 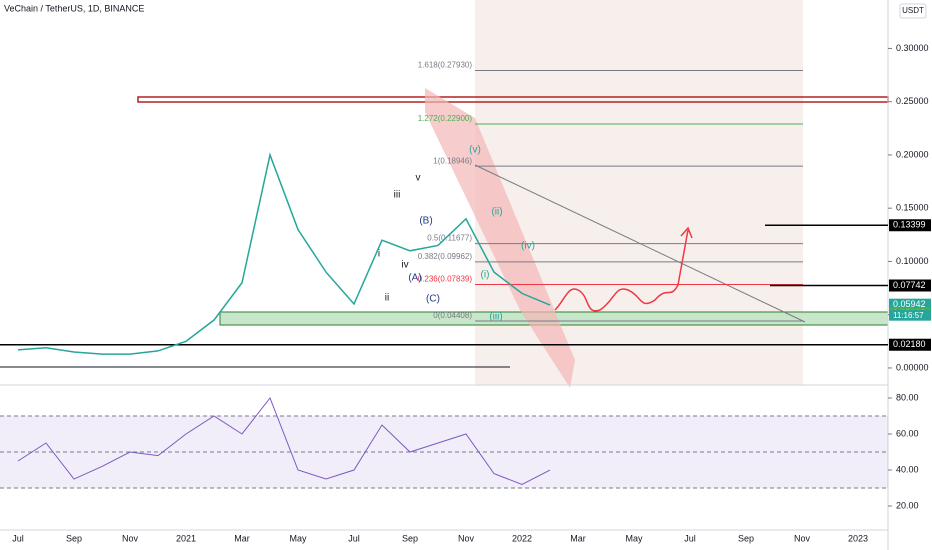 I want to click on y-tick-label: 40.00, so click(x=907, y=469).